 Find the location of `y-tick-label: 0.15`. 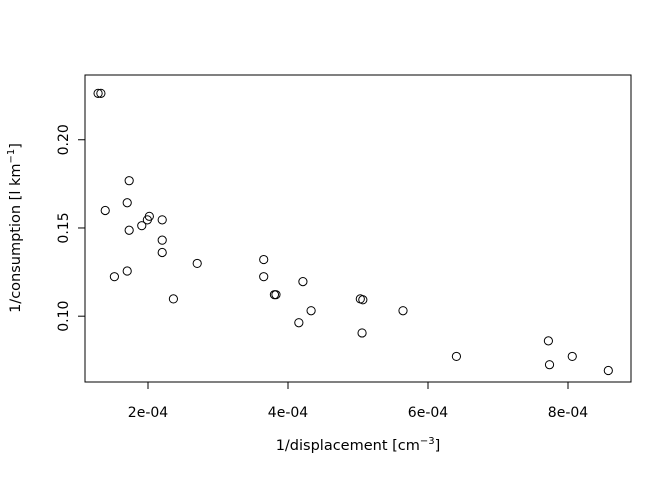

y-tick-label: 0.15 is located at coordinates (64, 227).